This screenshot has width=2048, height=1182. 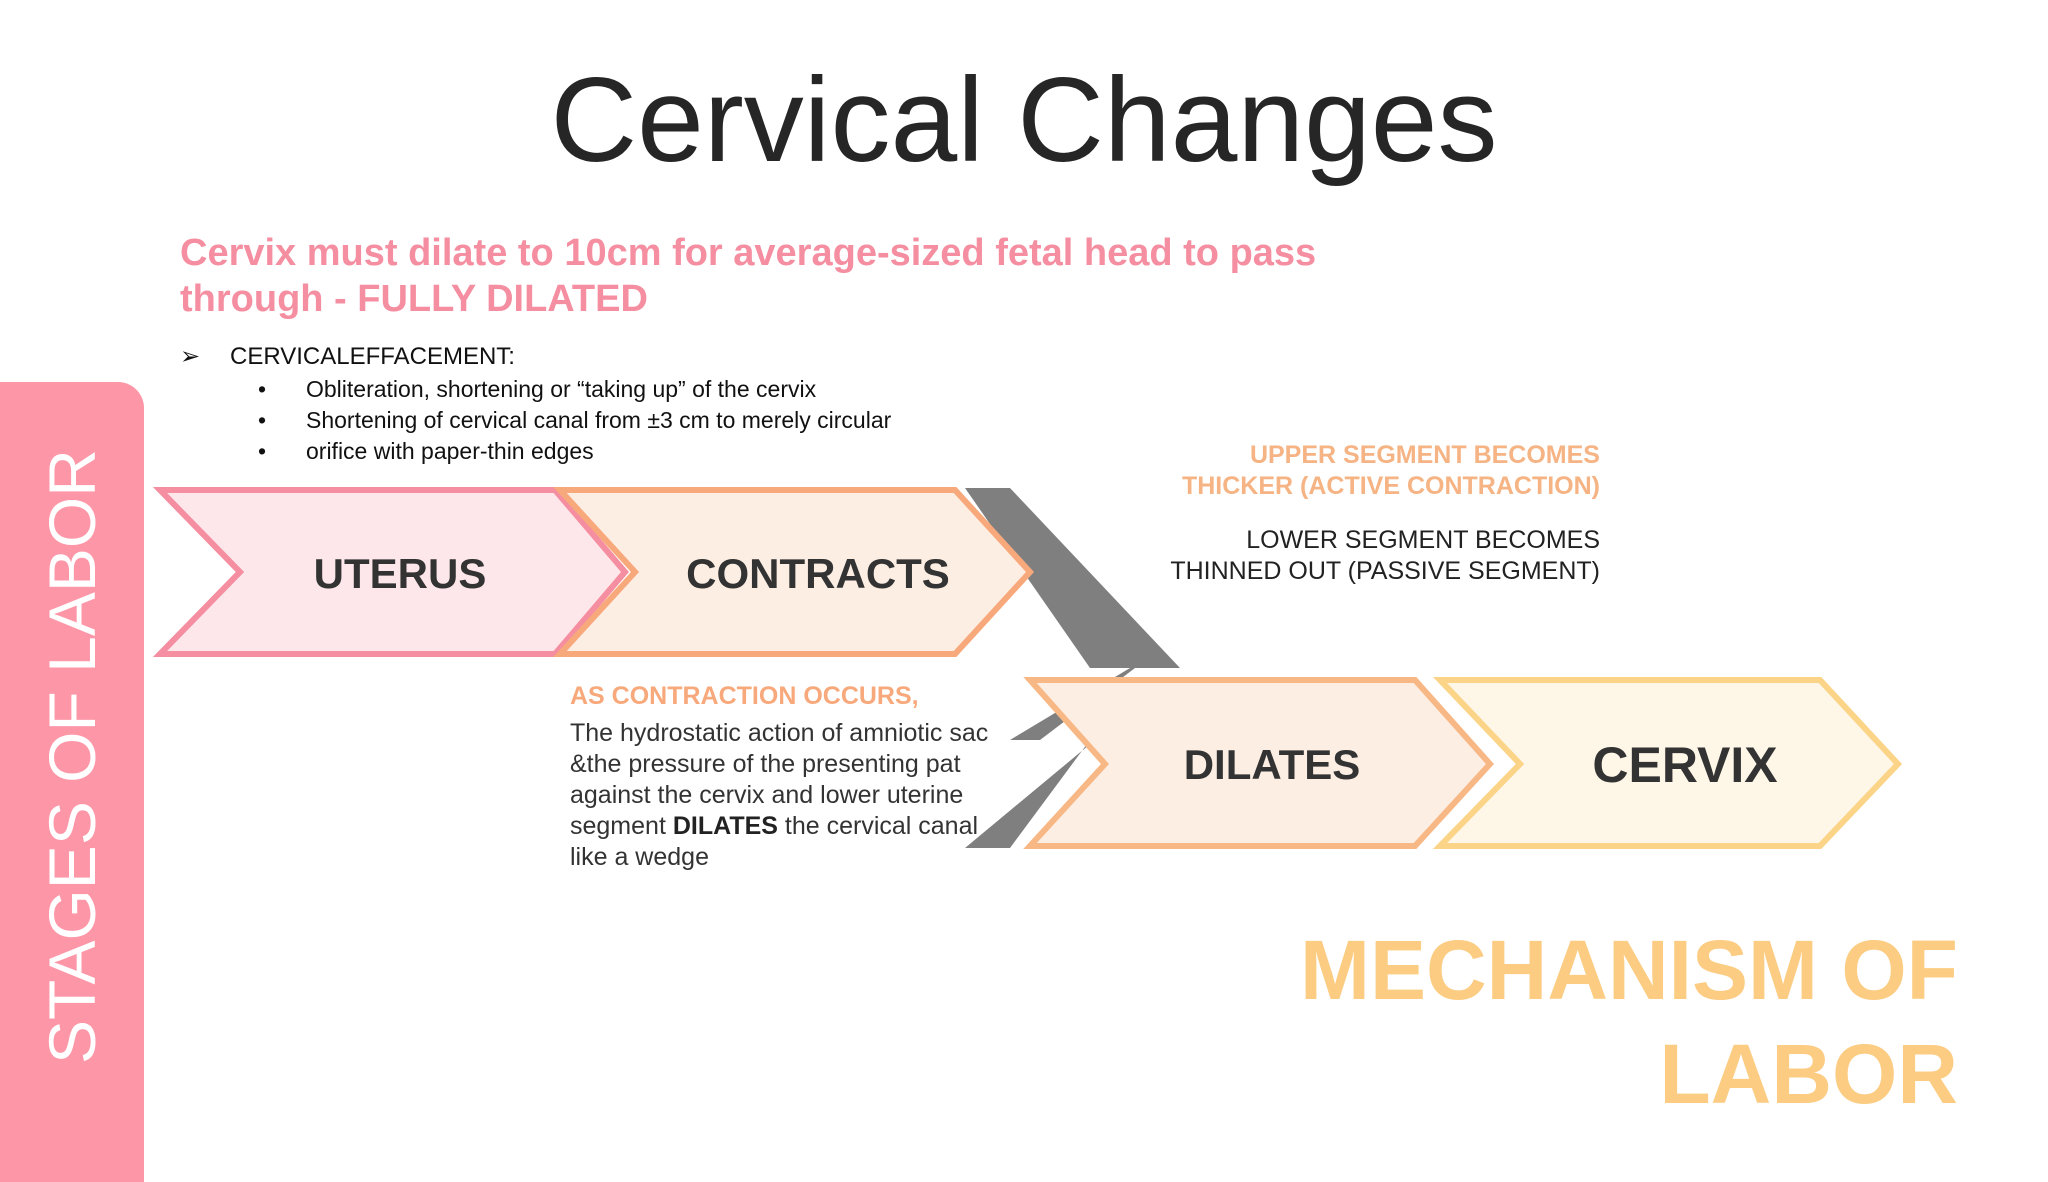 I want to click on chevron-label-dilates: DILATES, so click(x=1272, y=764).